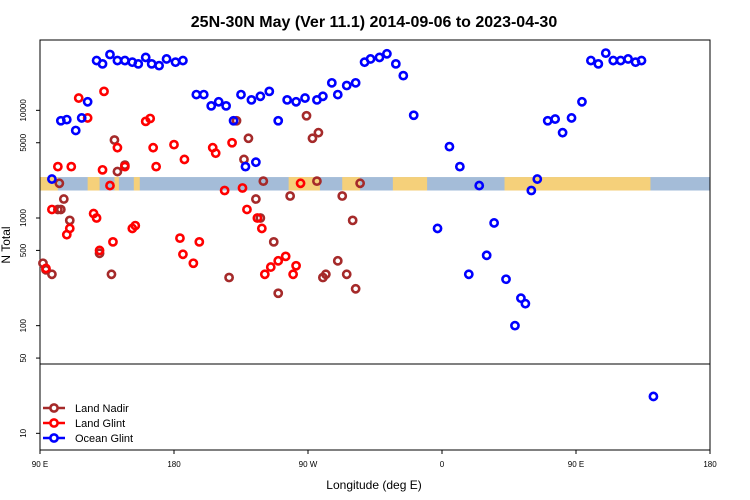 The image size is (750, 500). What do you see at coordinates (23, 325) in the screenshot?
I see `y-tick-label: 100` at bounding box center [23, 325].